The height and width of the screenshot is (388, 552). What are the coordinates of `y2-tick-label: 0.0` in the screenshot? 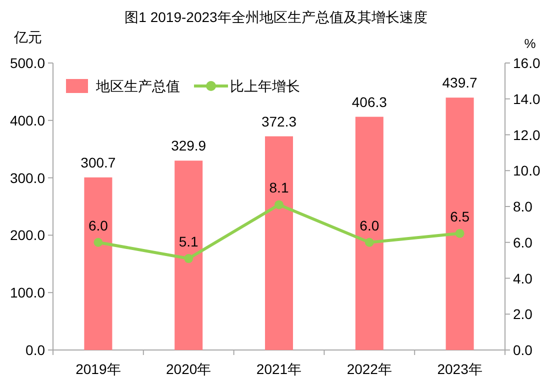 It's located at (523, 350).